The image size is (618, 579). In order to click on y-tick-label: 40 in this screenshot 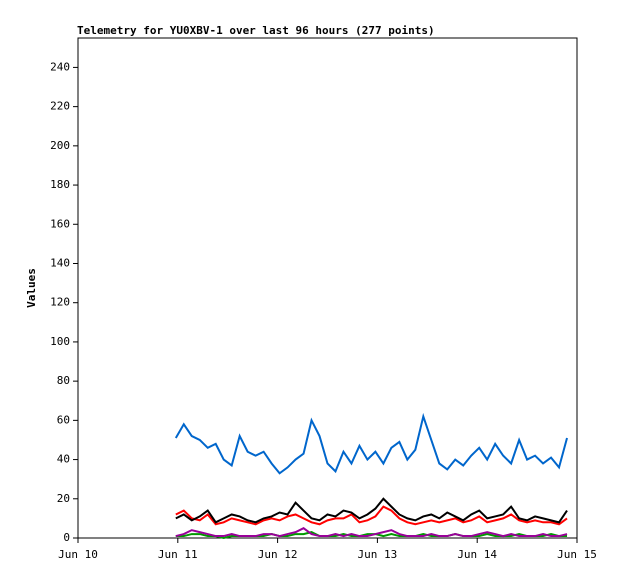, I will do `click(63, 459)`.